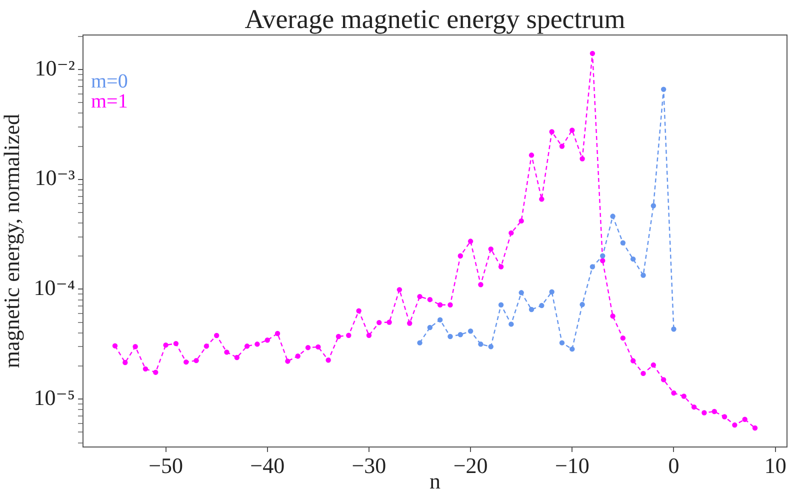 The width and height of the screenshot is (791, 496). Describe the element at coordinates (369, 465) in the screenshot. I see `x-tick-label: −30` at that location.